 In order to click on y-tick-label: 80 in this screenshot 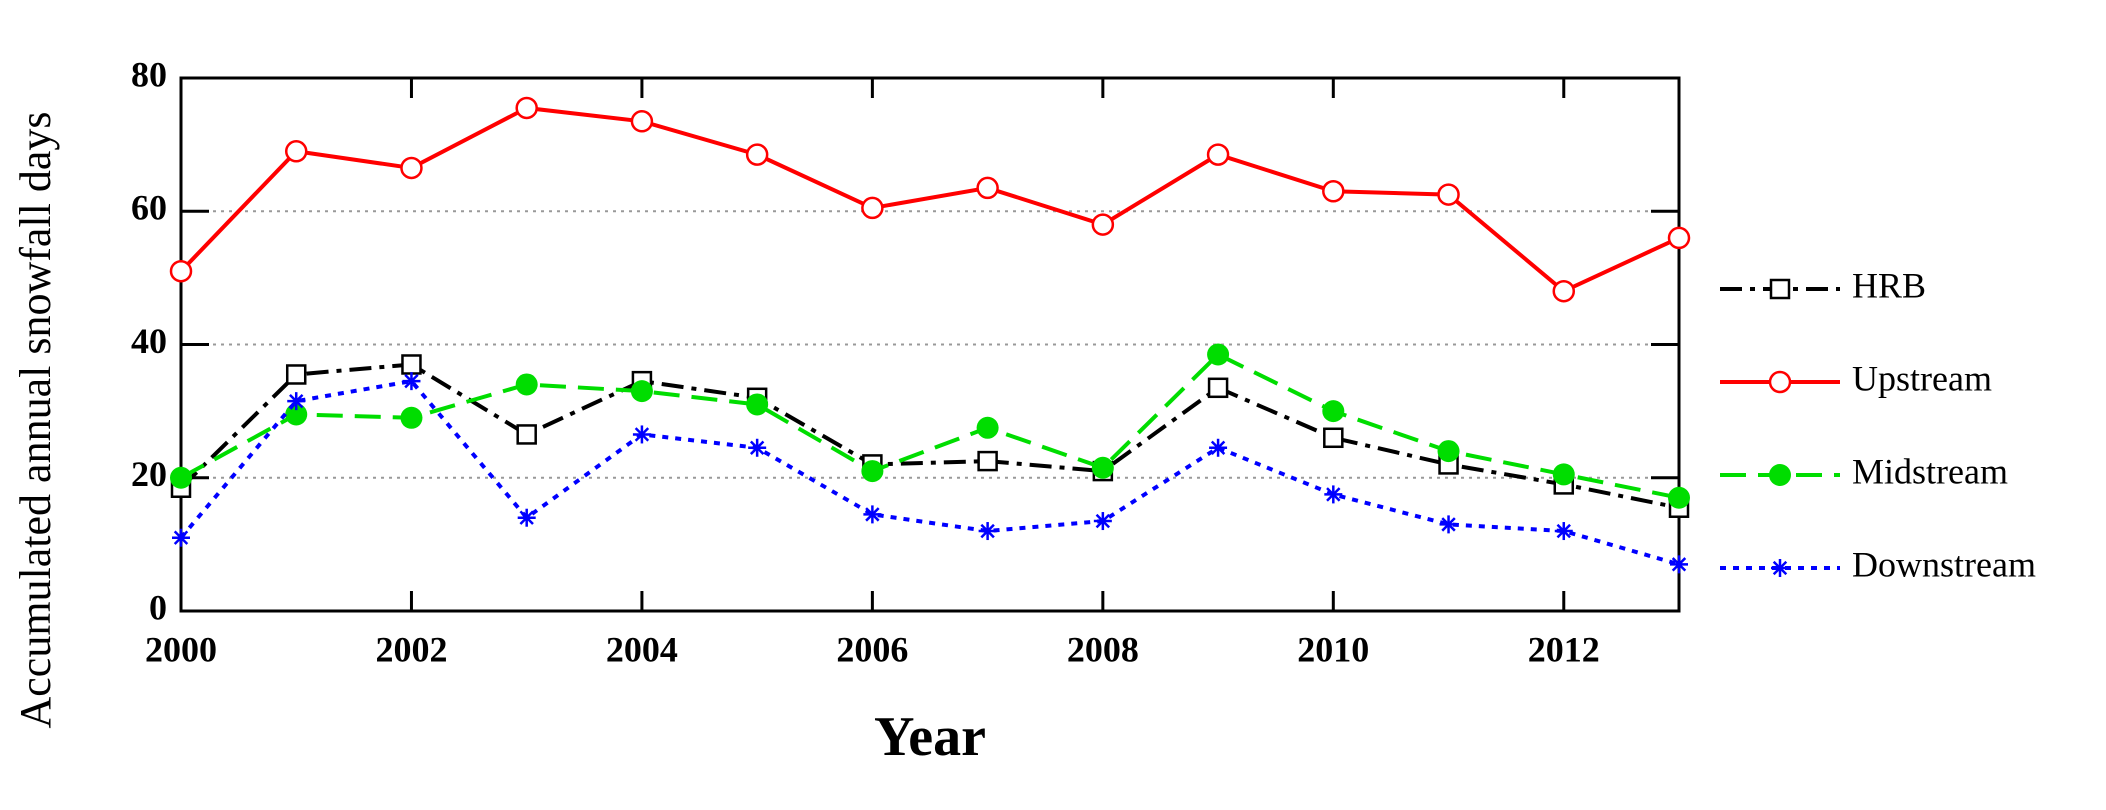, I will do `click(149, 74)`.